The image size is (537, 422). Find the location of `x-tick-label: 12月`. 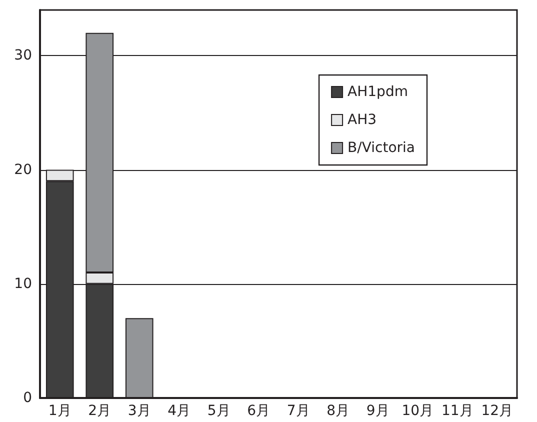

x-tick-label: 12月 is located at coordinates (497, 411).